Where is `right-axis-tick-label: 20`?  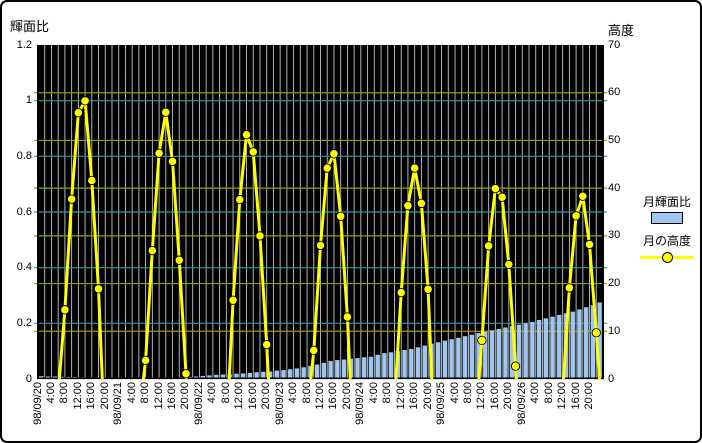 right-axis-tick-label: 20 is located at coordinates (614, 283).